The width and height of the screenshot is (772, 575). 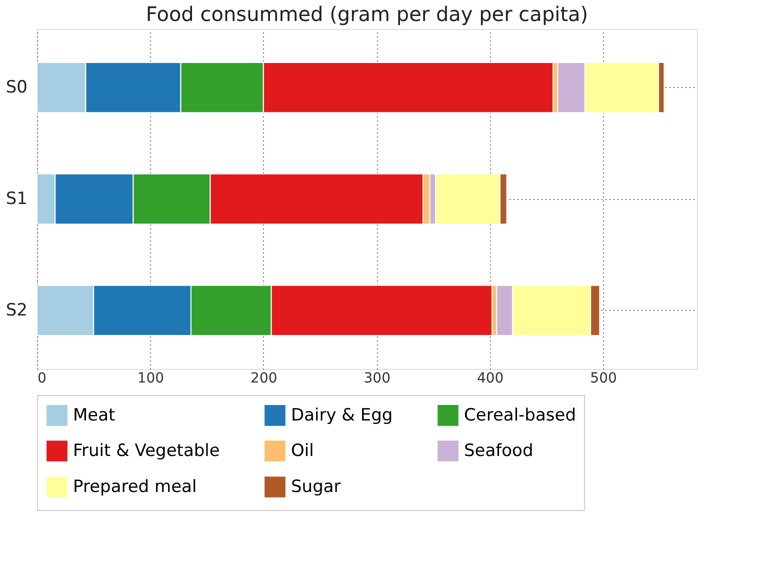 I want to click on y-tick-label: S2, so click(x=17, y=310).